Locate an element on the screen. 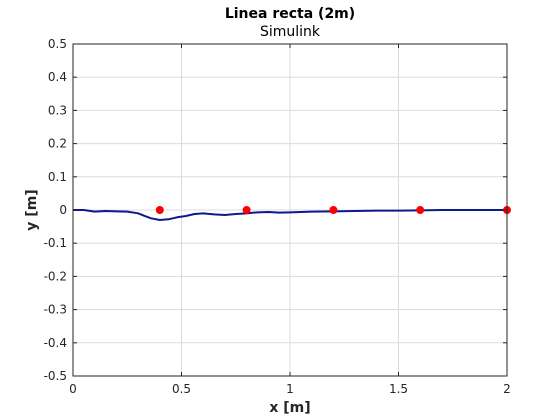 The width and height of the screenshot is (560, 420). y-tick-label: 0 is located at coordinates (63, 210).